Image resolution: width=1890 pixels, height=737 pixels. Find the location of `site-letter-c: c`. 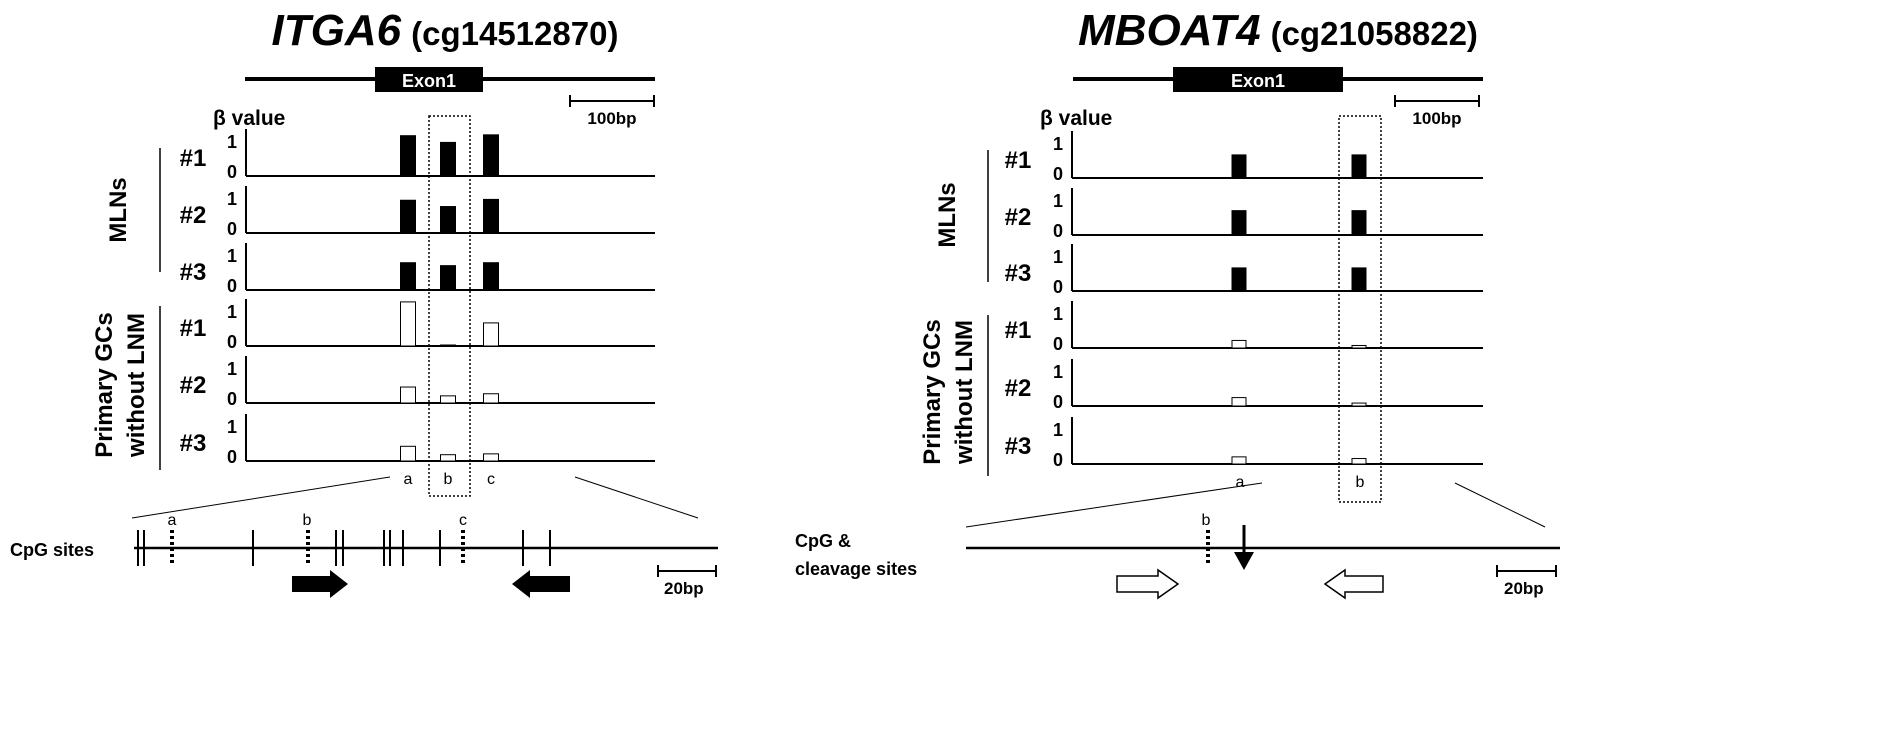

site-letter-c: c is located at coordinates (491, 479).